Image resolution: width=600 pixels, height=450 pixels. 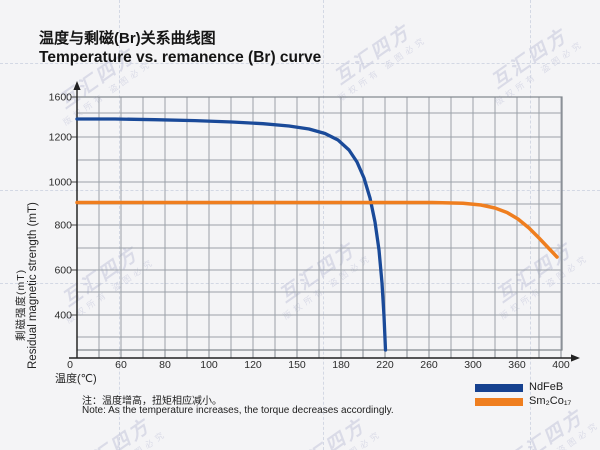 I want to click on x-axis-arrow-icon, so click(x=575, y=358).